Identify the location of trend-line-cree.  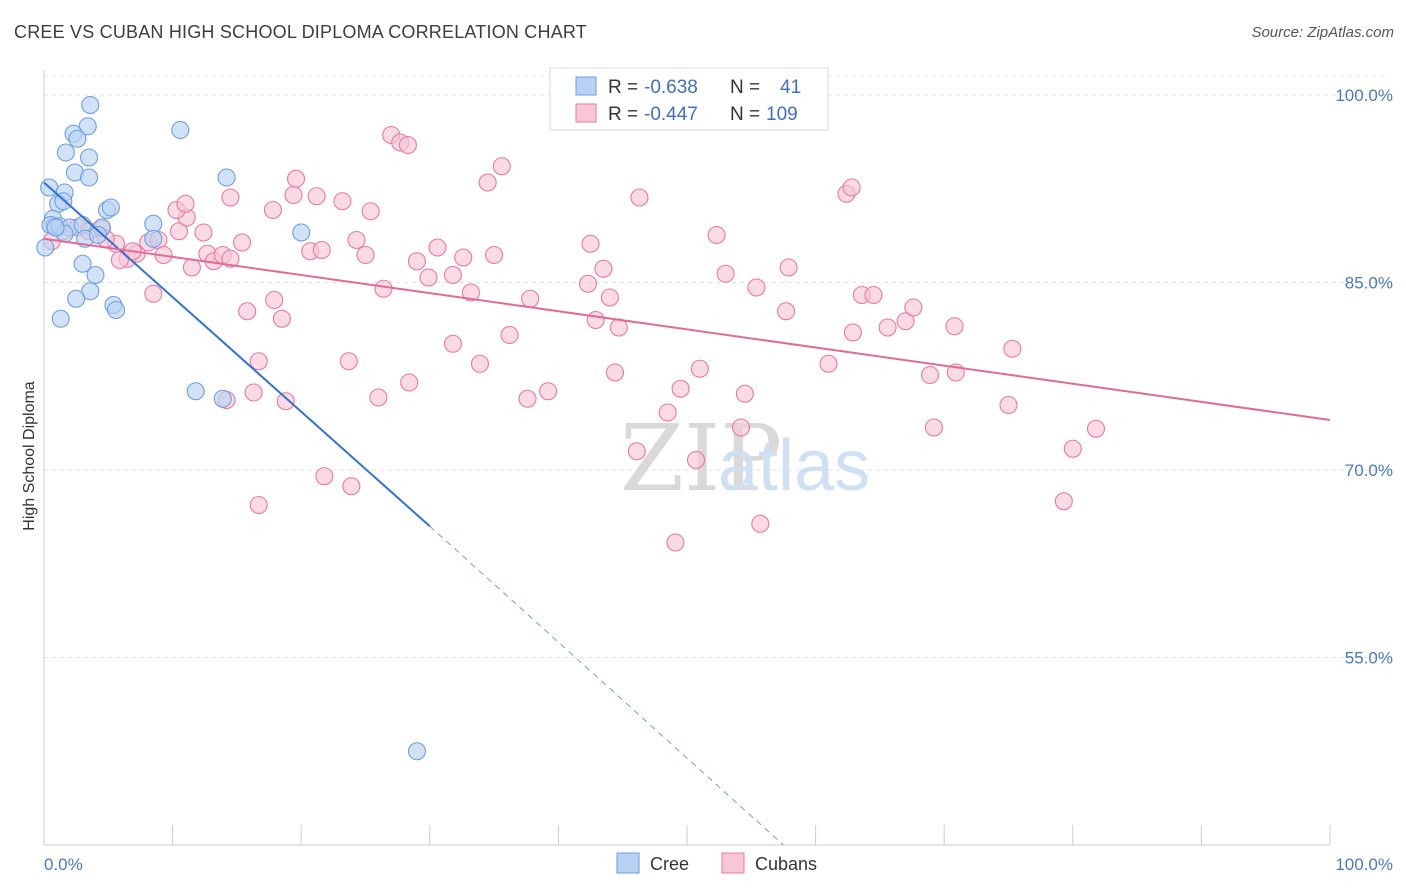
(237, 354).